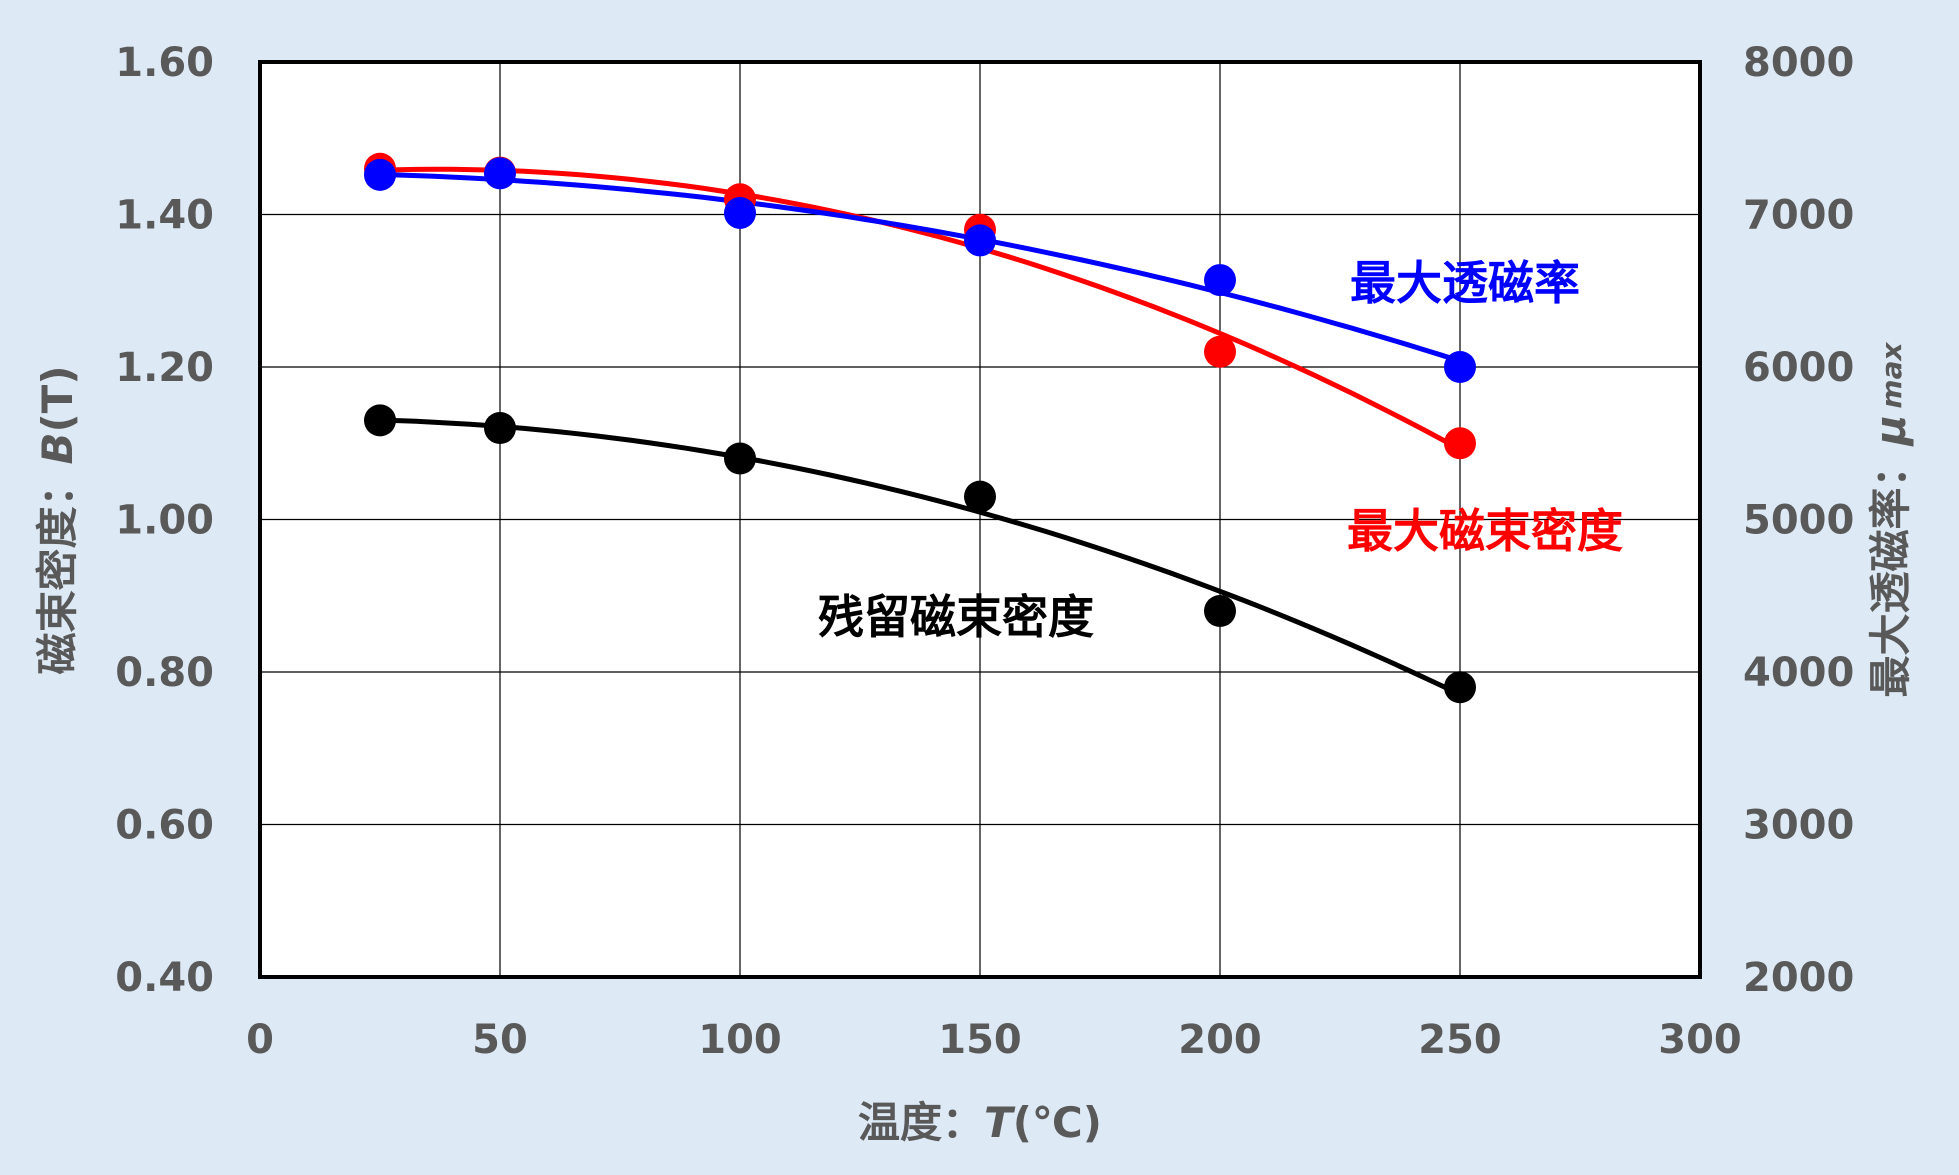 The image size is (1959, 1175). Describe the element at coordinates (920, 557) in the screenshot. I see `trend-line-remanent` at that location.